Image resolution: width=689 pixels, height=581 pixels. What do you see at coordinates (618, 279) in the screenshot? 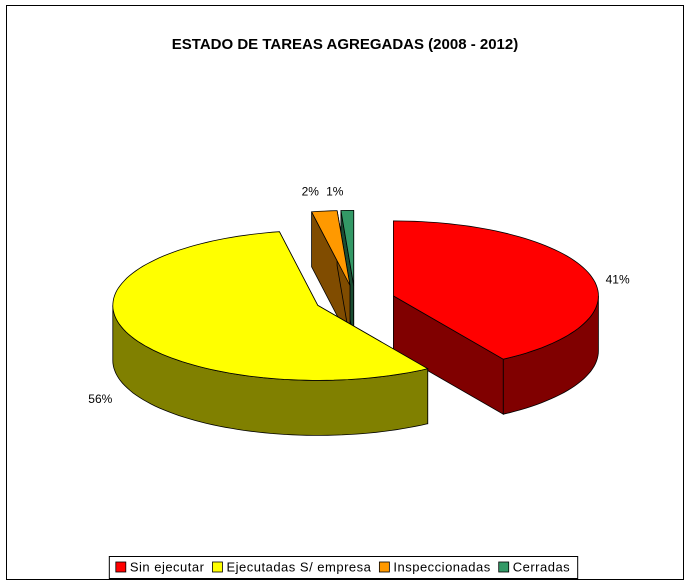
I see `data-label: 41%` at bounding box center [618, 279].